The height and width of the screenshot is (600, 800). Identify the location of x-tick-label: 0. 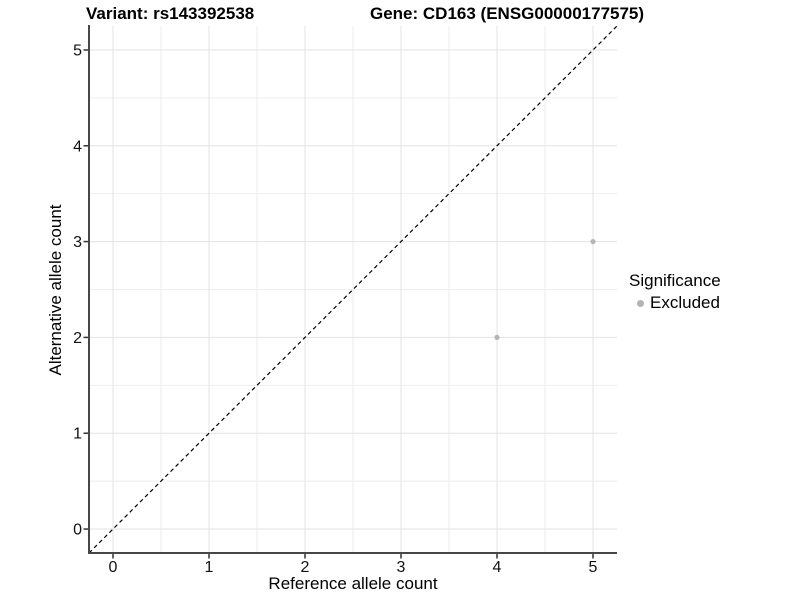
(113, 567).